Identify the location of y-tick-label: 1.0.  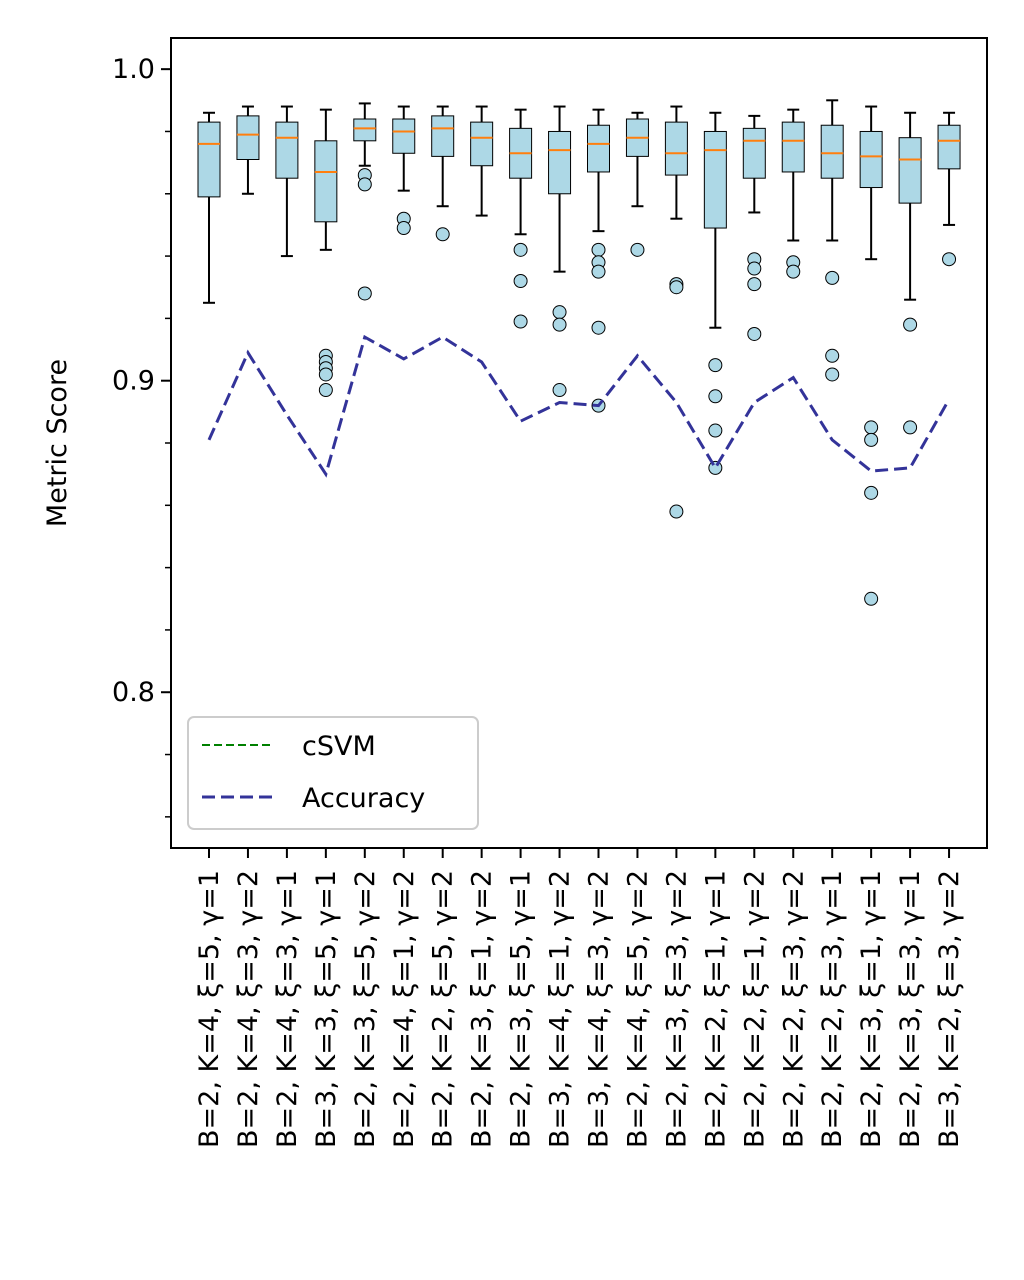
(133, 69).